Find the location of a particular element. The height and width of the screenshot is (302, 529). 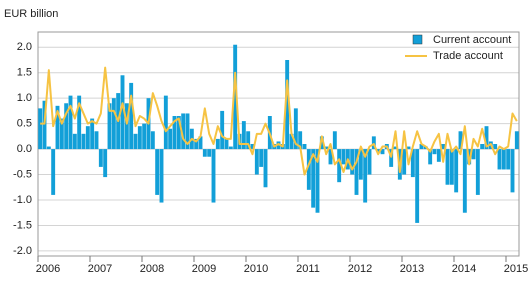

y-tick-label: 1.5 is located at coordinates (24, 73).